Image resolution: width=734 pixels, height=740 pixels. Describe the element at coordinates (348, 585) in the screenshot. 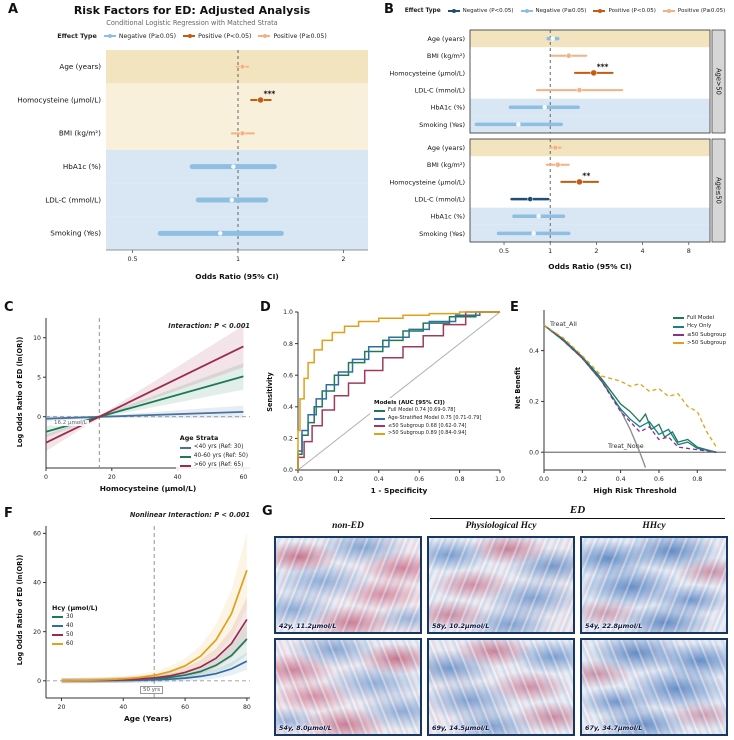

I see `histology-image: 42y, 11.2μmol/L` at that location.